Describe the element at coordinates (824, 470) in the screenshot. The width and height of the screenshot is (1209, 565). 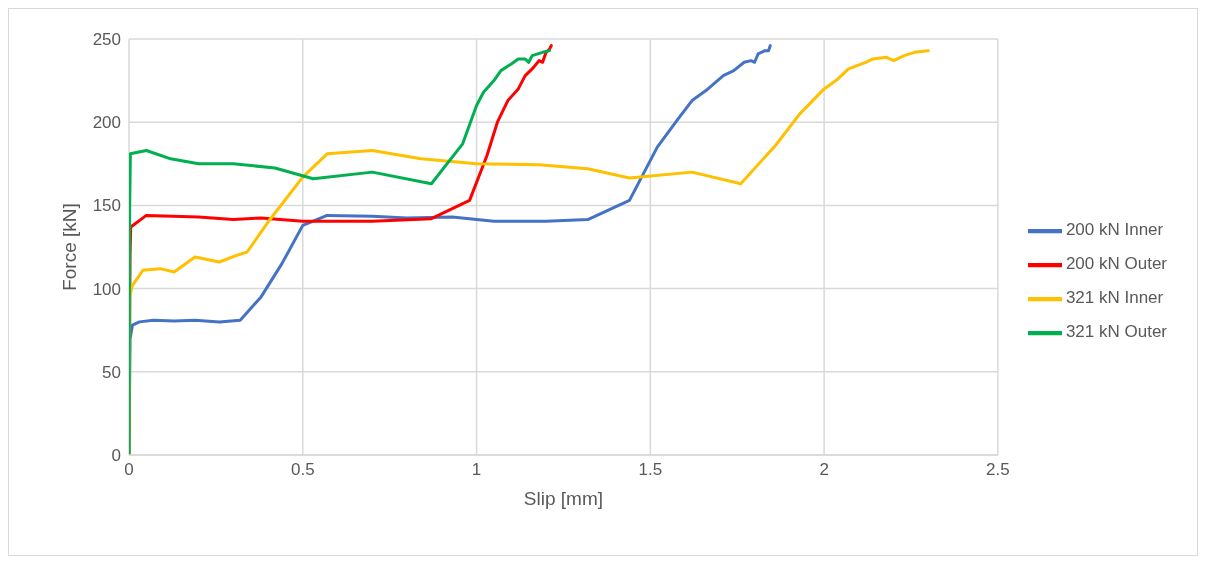
I see `x-tick-label: 2` at that location.